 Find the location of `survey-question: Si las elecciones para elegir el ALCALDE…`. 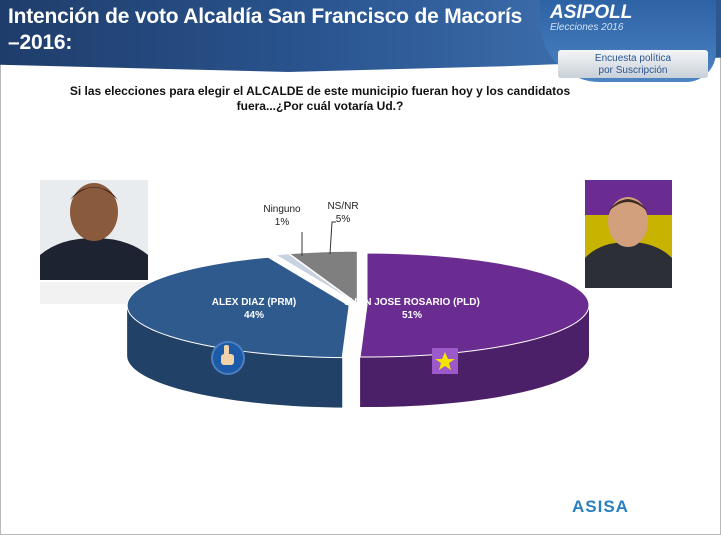

survey-question: Si las elecciones para elegir el ALCALDE… is located at coordinates (320, 99).